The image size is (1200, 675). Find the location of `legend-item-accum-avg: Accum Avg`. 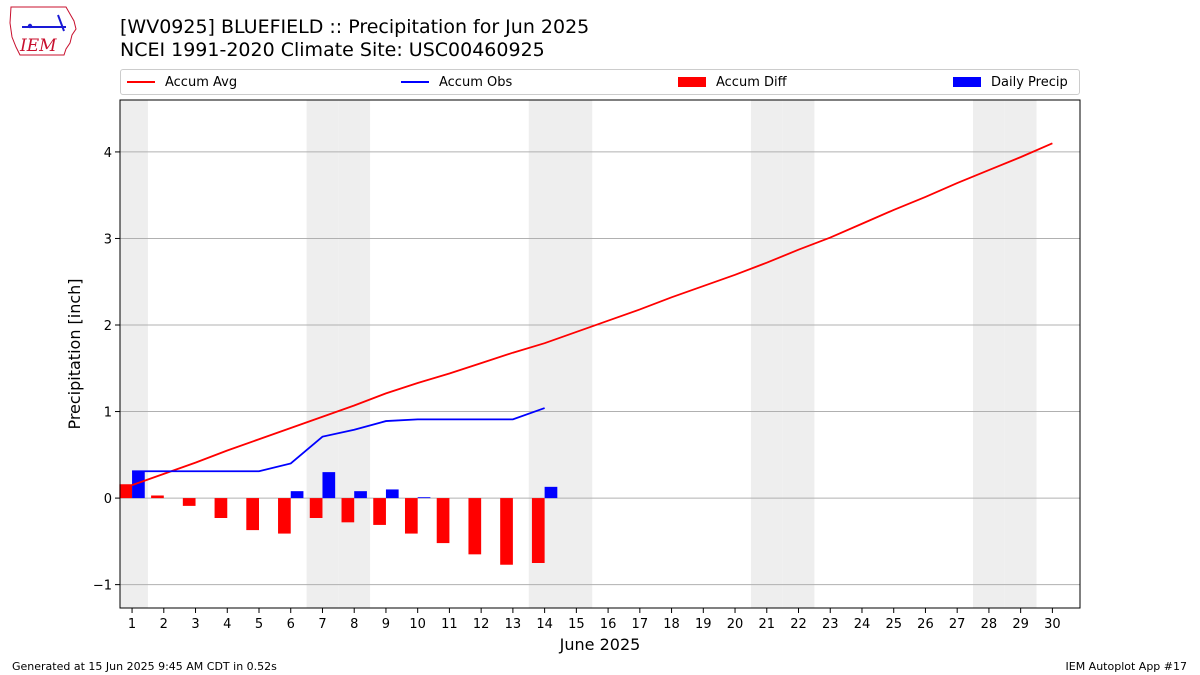

legend-item-accum-avg: Accum Avg is located at coordinates (182, 82).